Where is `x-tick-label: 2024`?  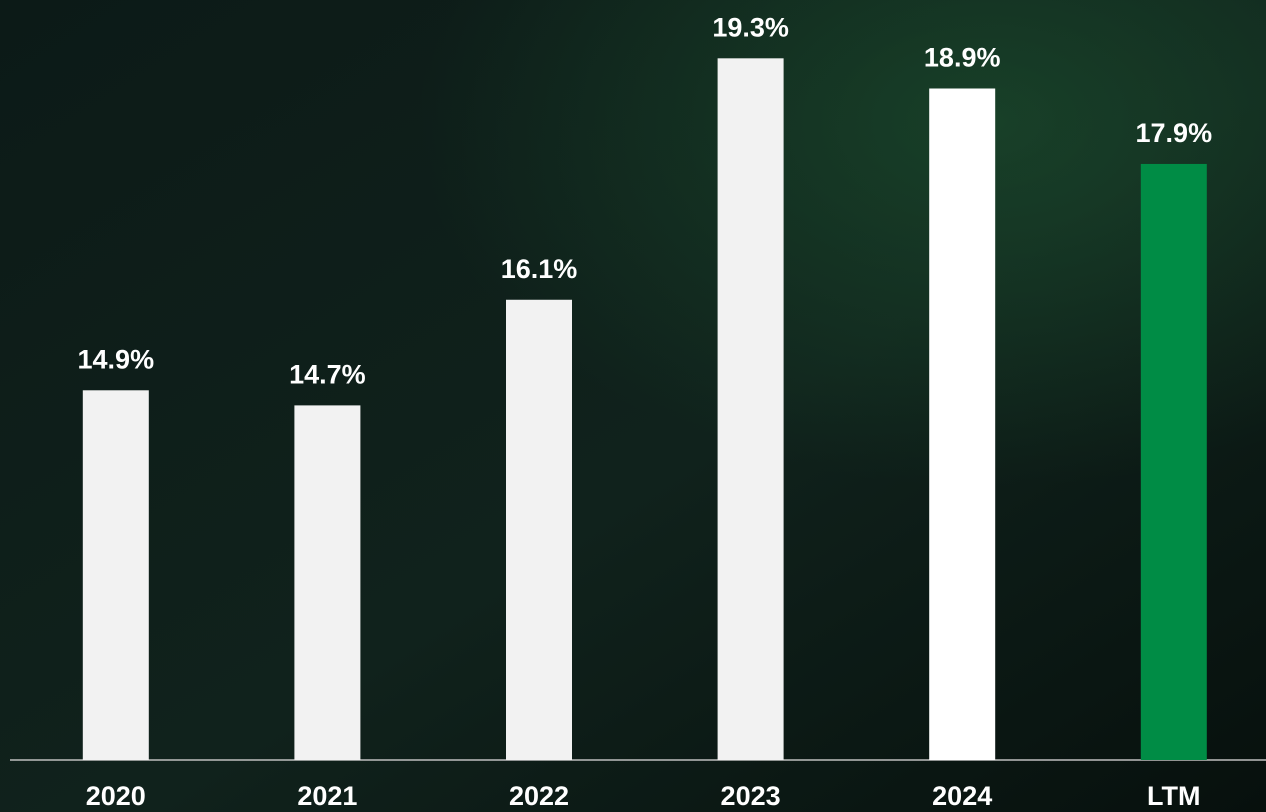
x-tick-label: 2024 is located at coordinates (962, 796).